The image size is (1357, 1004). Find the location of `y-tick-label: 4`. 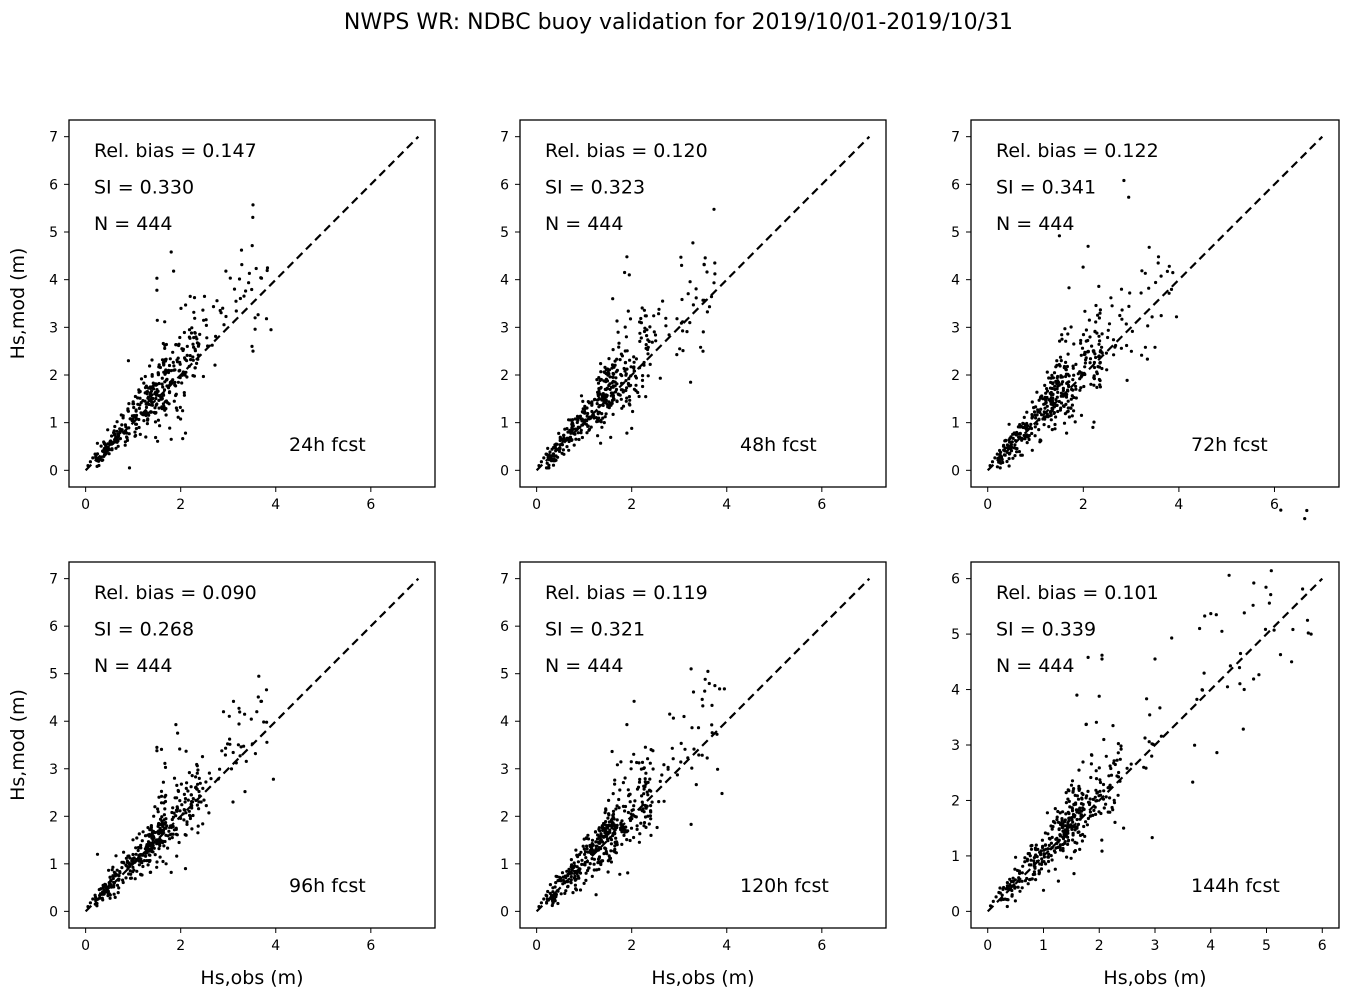

y-tick-label: 4 is located at coordinates (53, 281).